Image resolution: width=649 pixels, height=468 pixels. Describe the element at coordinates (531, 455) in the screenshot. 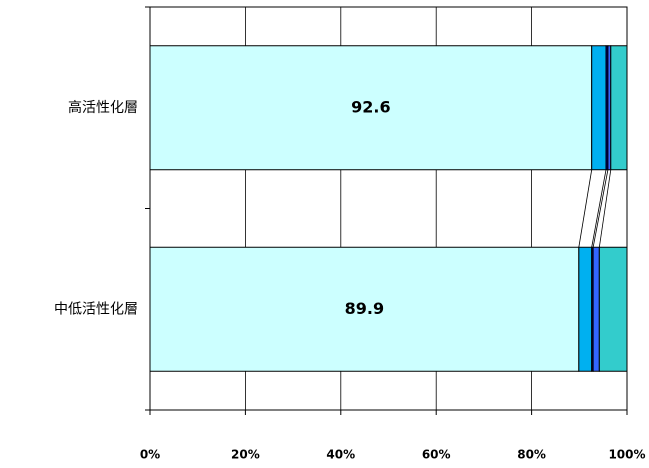

I see `x-tick-label: 80%` at that location.